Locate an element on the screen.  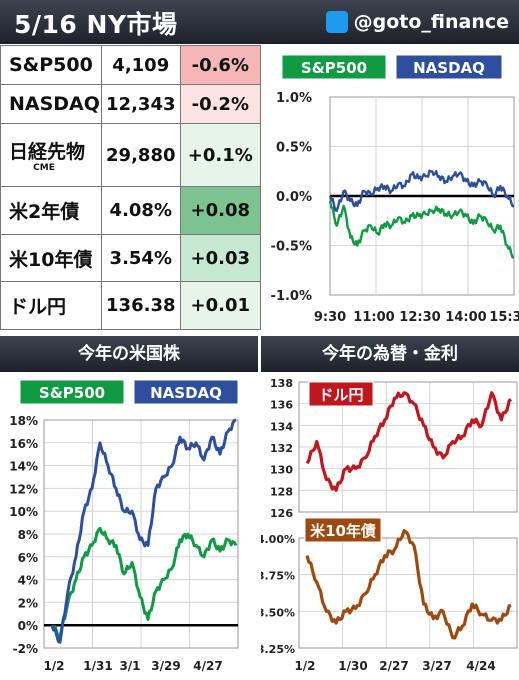
twitter-handle: @goto_finance is located at coordinates (417, 22).